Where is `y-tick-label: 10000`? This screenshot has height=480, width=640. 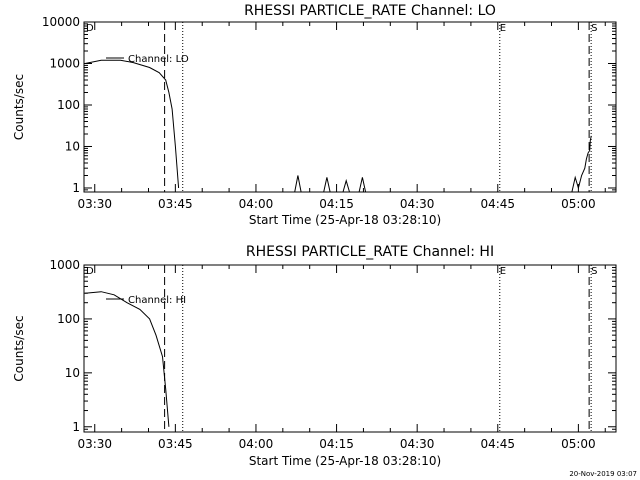 y-tick-label: 10000 is located at coordinates (61, 22).